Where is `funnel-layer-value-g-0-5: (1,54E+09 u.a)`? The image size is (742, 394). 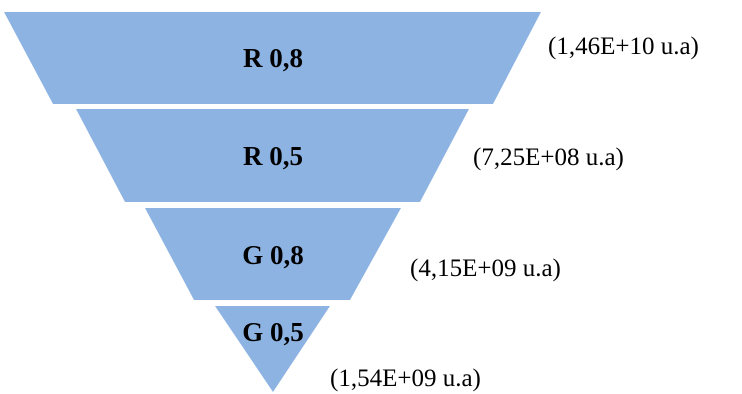
funnel-layer-value-g-0-5: (1,54E+09 u.a) is located at coordinates (405, 378).